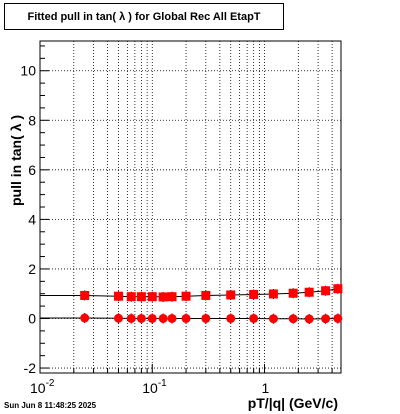  What do you see at coordinates (32, 219) in the screenshot?
I see `y-tick-label: 4` at bounding box center [32, 219].